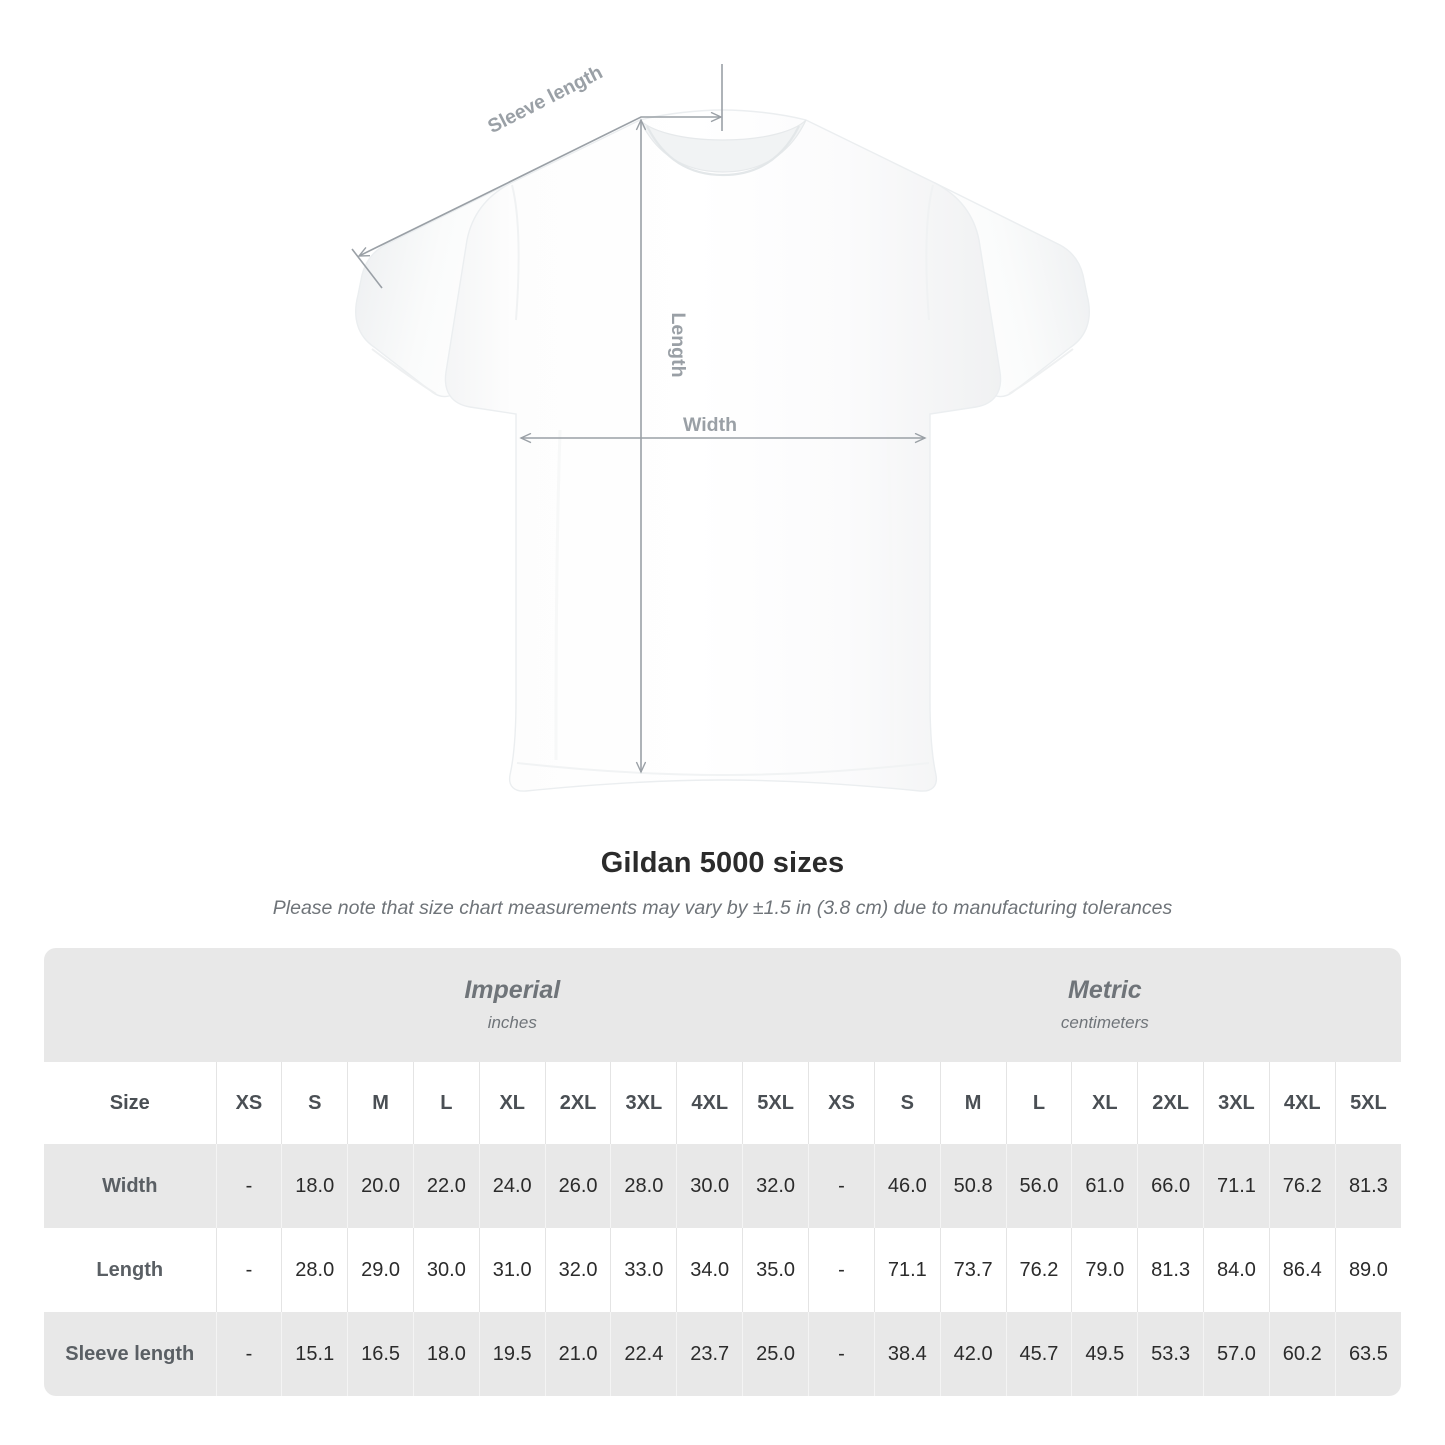 This screenshot has width=1445, height=1445. Describe the element at coordinates (130, 1270) in the screenshot. I see `row-label-length: Length` at that location.